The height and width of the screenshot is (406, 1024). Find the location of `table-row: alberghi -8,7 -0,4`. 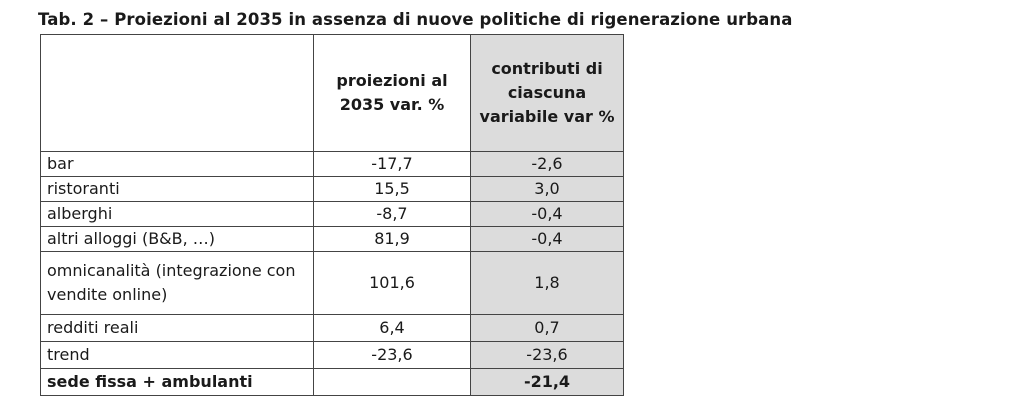

table-row: alberghi -8,7 -0,4 is located at coordinates (332, 214).